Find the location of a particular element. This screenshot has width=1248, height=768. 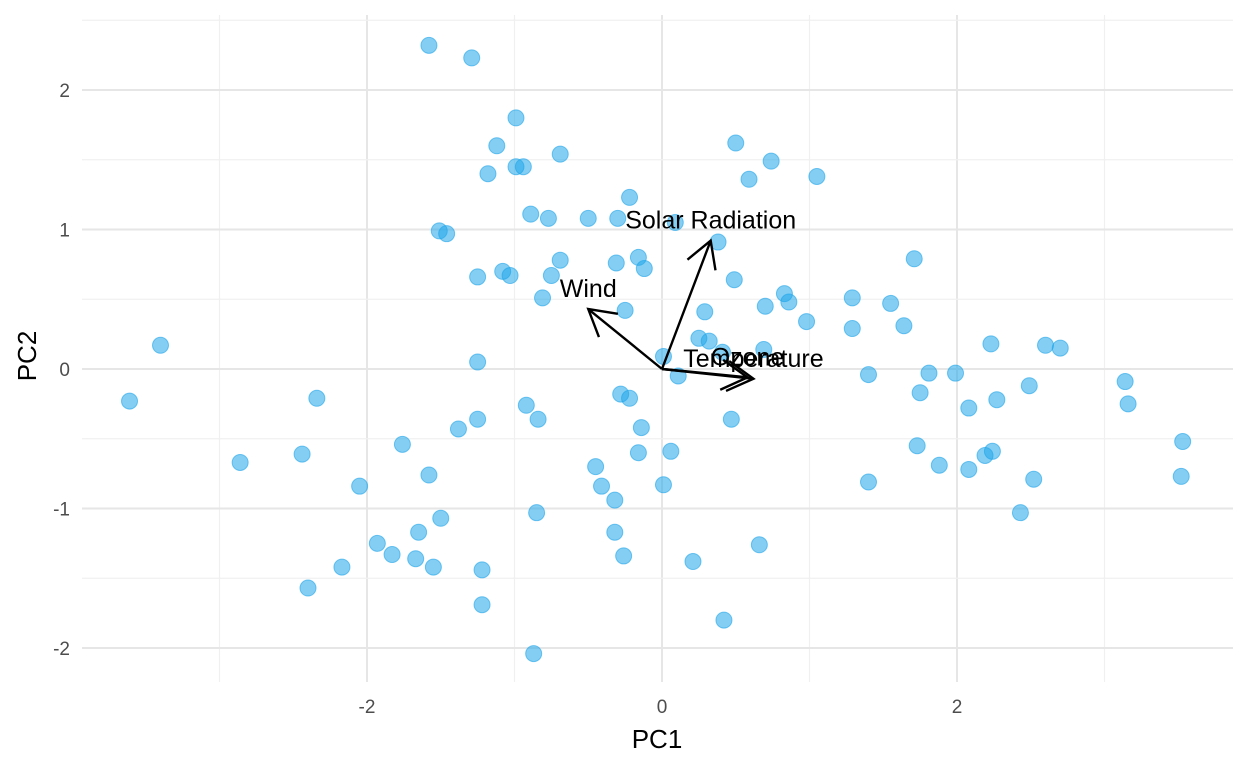

y-axis-title: PC2 is located at coordinates (27, 356).